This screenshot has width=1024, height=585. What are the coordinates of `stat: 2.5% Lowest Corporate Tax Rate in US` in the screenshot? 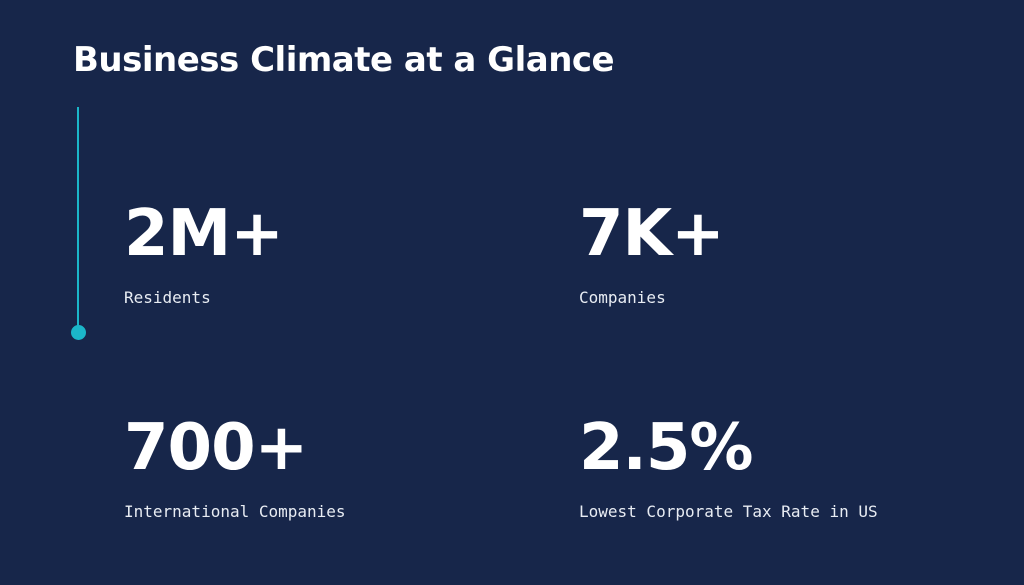 It's located at (728, 468).